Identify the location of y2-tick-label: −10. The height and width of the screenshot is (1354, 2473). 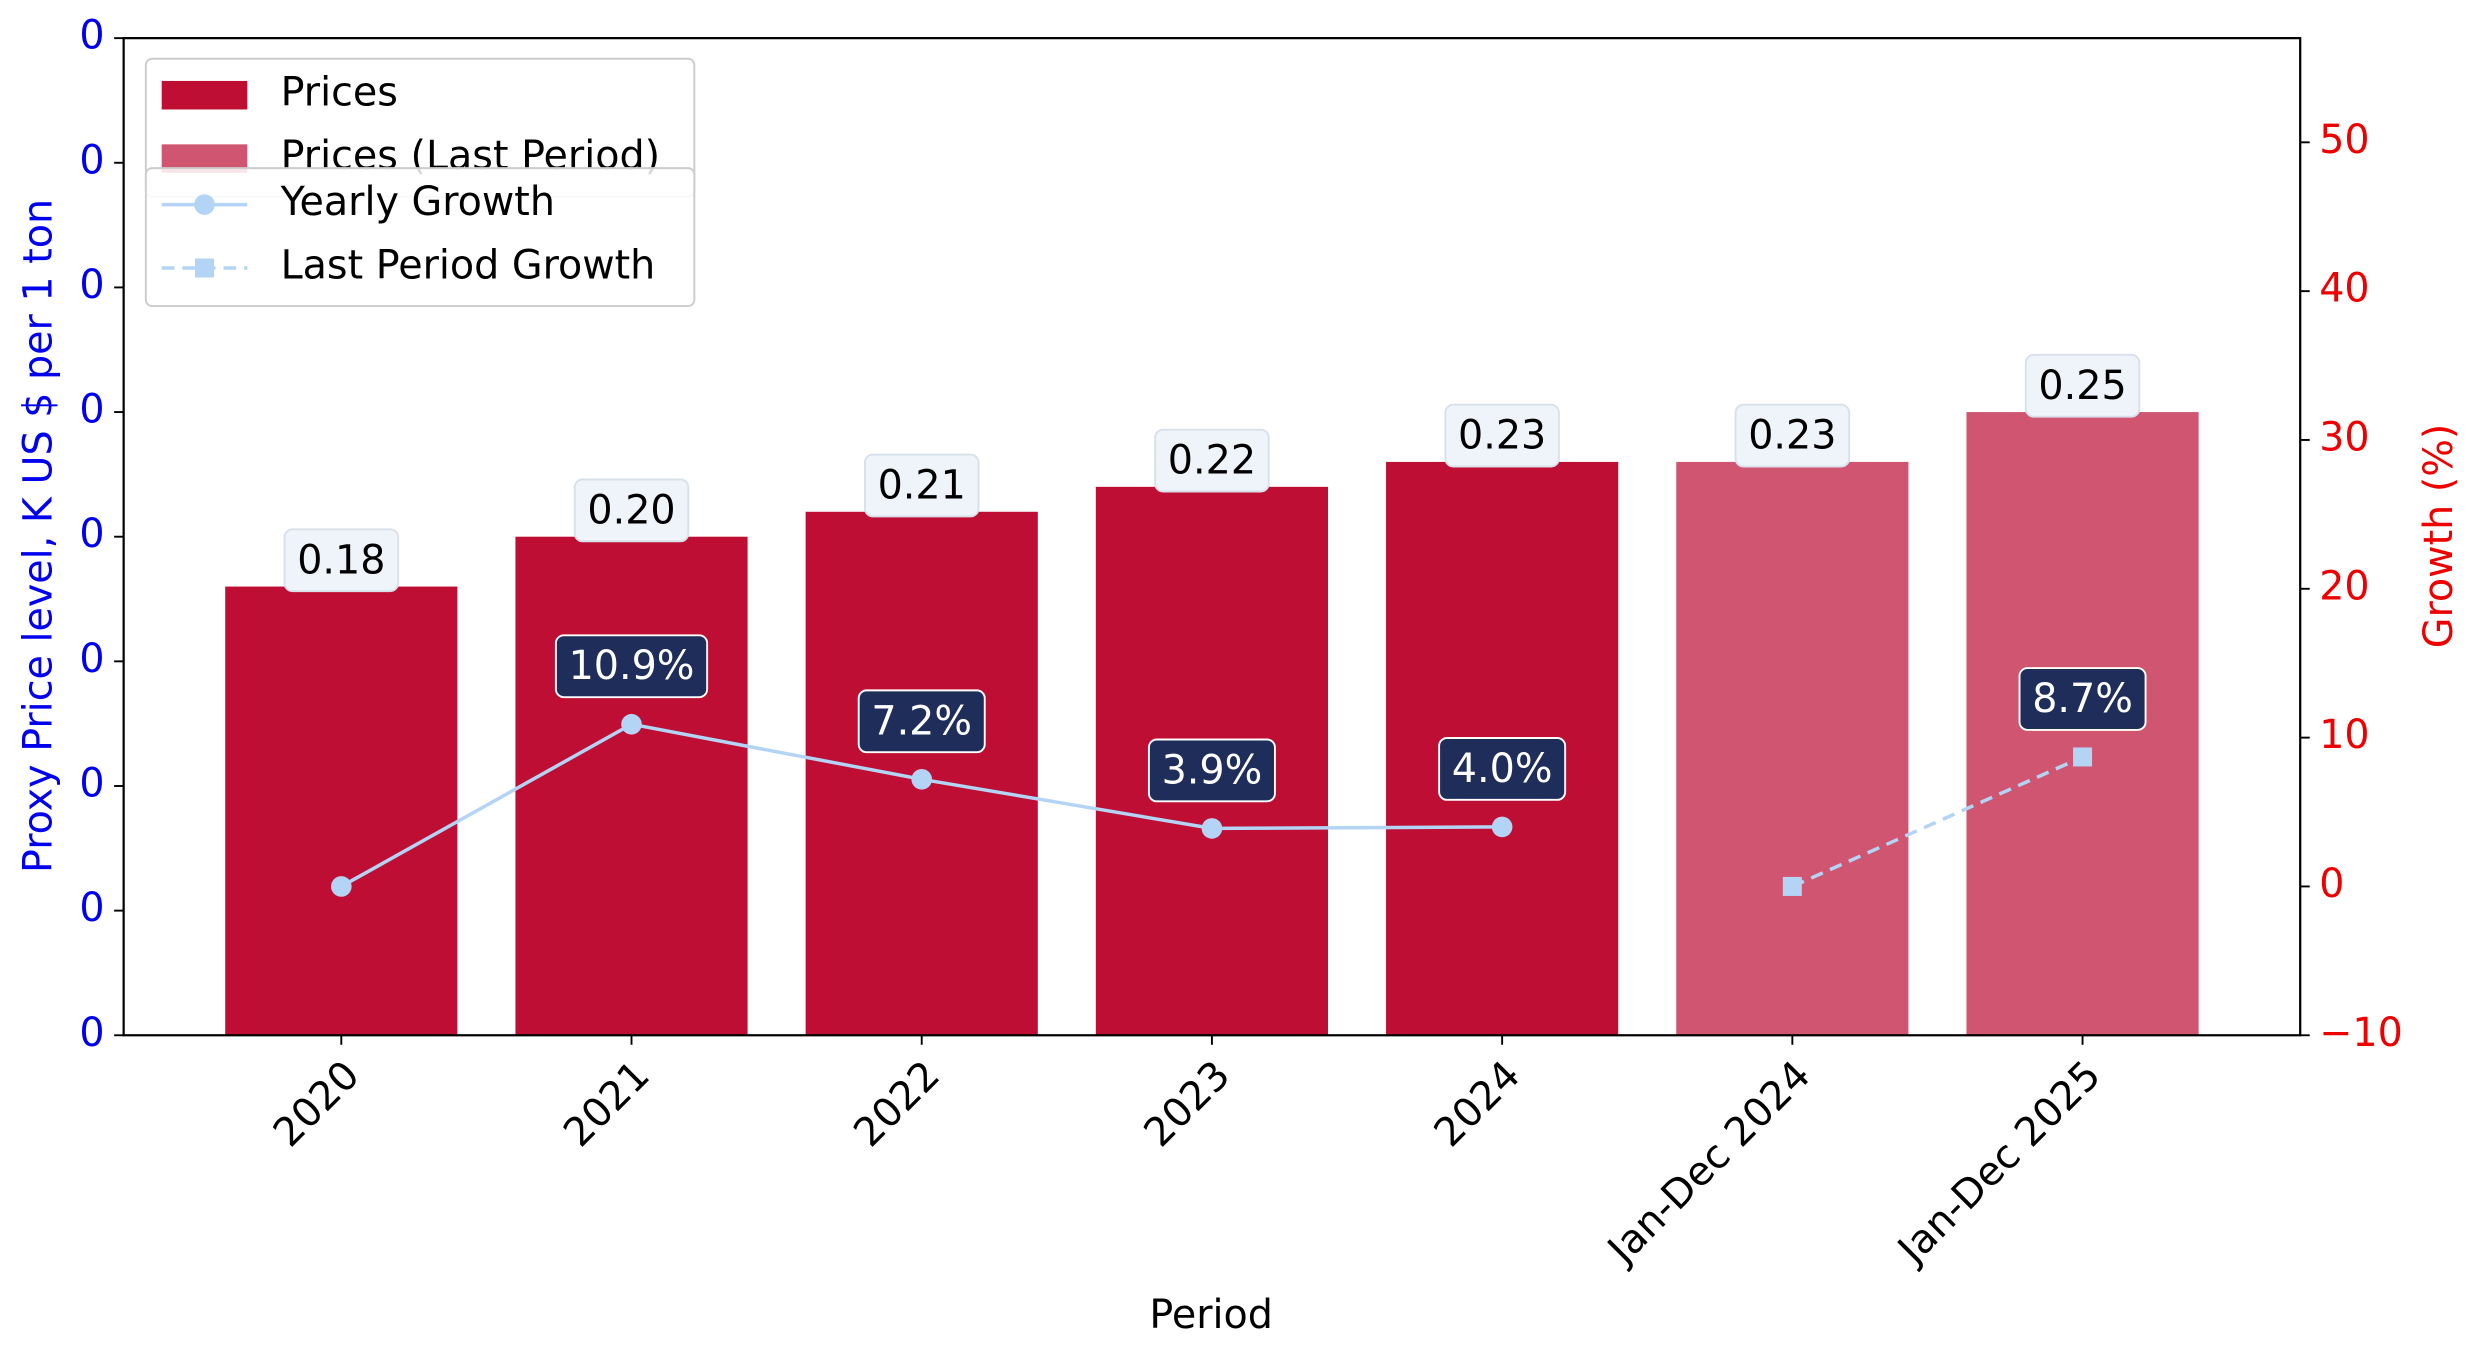
(2361, 1033).